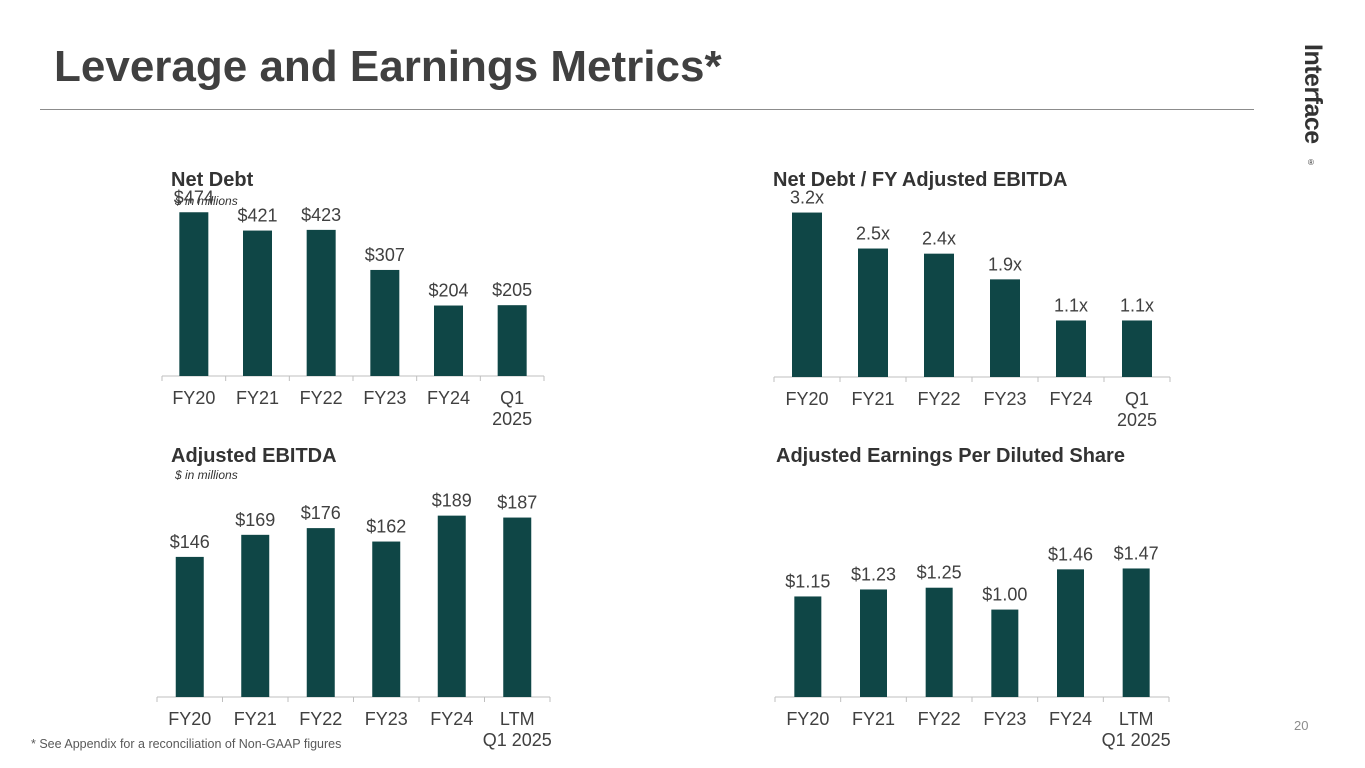 This screenshot has width=1365, height=768. I want to click on data-label: $1.23, so click(873, 574).